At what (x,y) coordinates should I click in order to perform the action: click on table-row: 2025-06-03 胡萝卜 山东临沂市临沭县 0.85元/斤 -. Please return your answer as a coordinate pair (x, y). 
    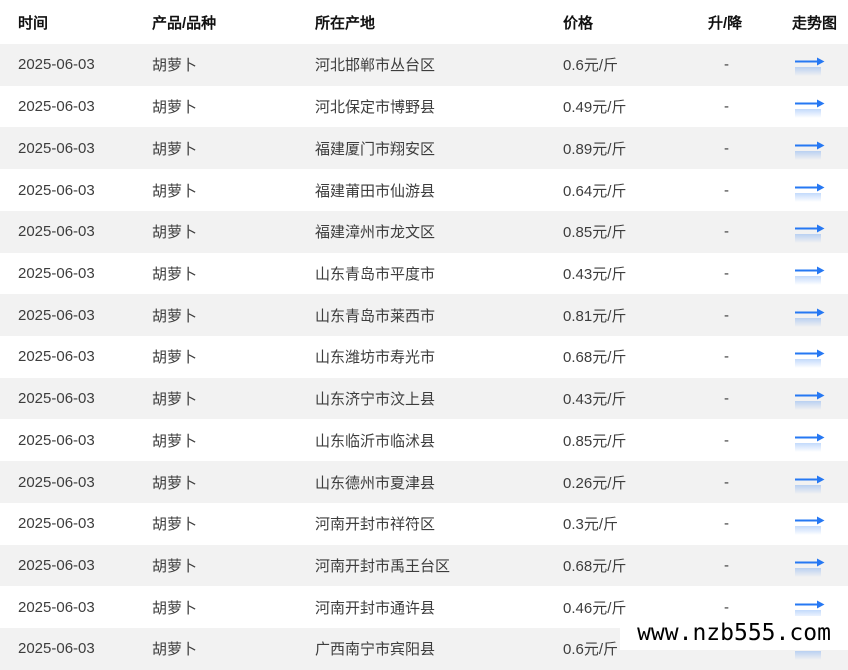
    Looking at the image, I should click on (424, 440).